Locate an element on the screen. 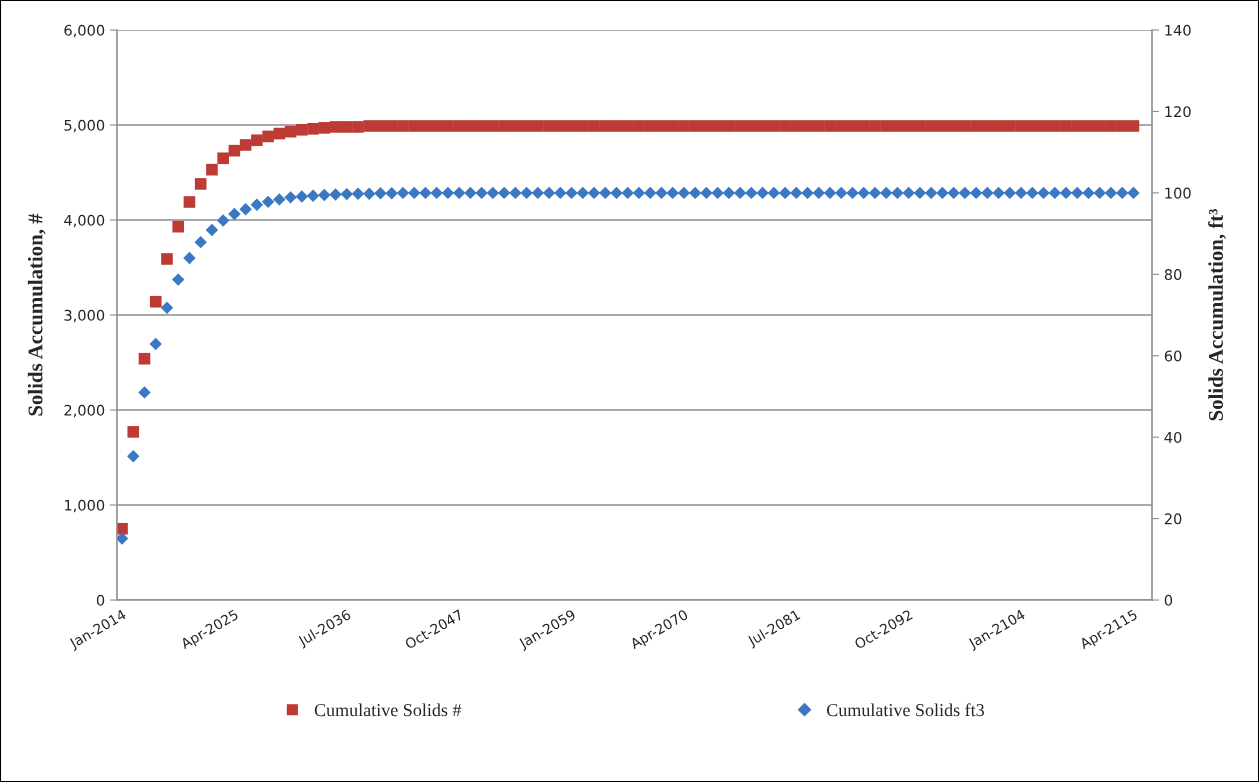 The image size is (1259, 782). y2-tick-label: 60 is located at coordinates (1173, 356).